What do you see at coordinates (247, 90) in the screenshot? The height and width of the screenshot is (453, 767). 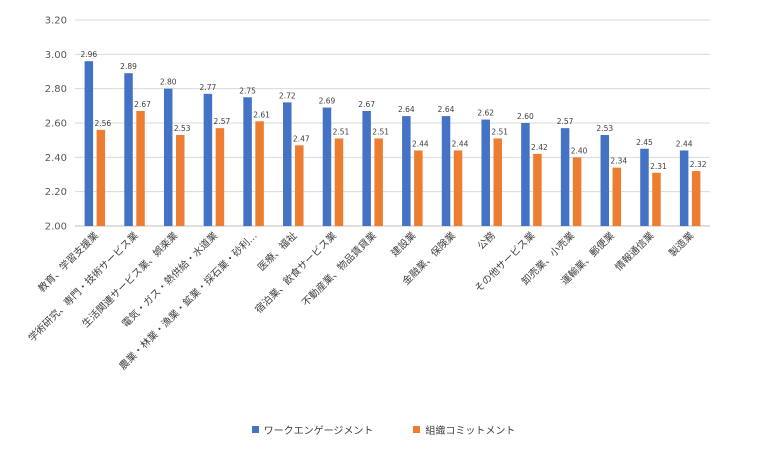 I see `data-label-work-engagement: 2.75` at bounding box center [247, 90].